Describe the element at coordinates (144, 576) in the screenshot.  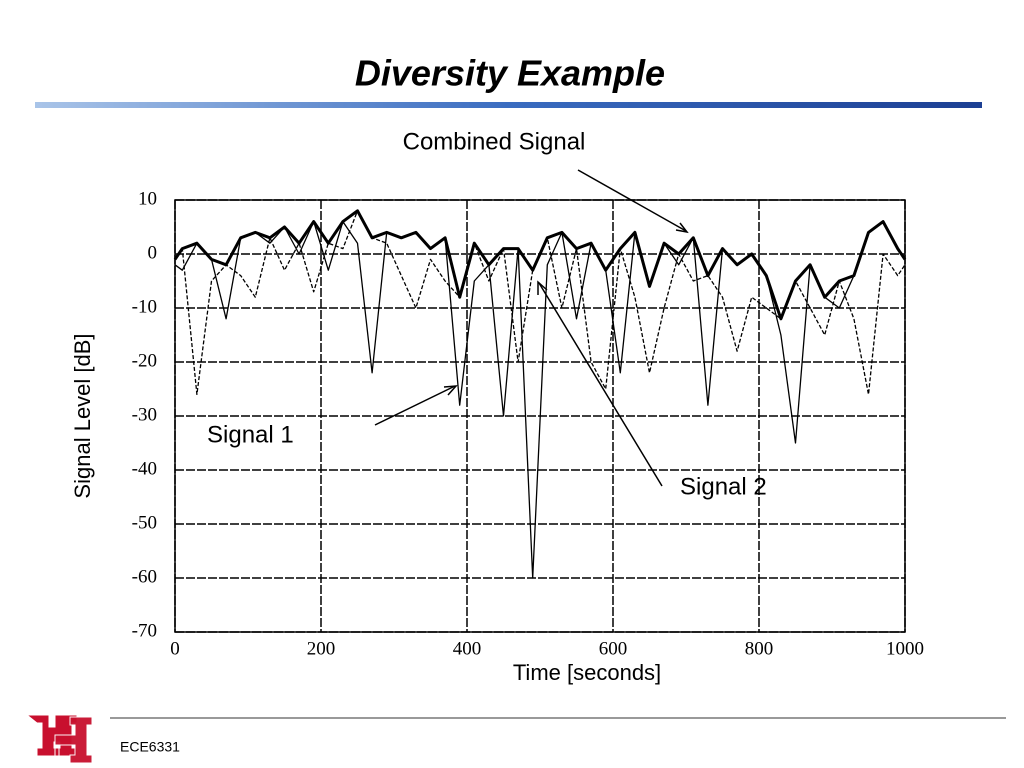
I see `y-tick-label: -60` at that location.